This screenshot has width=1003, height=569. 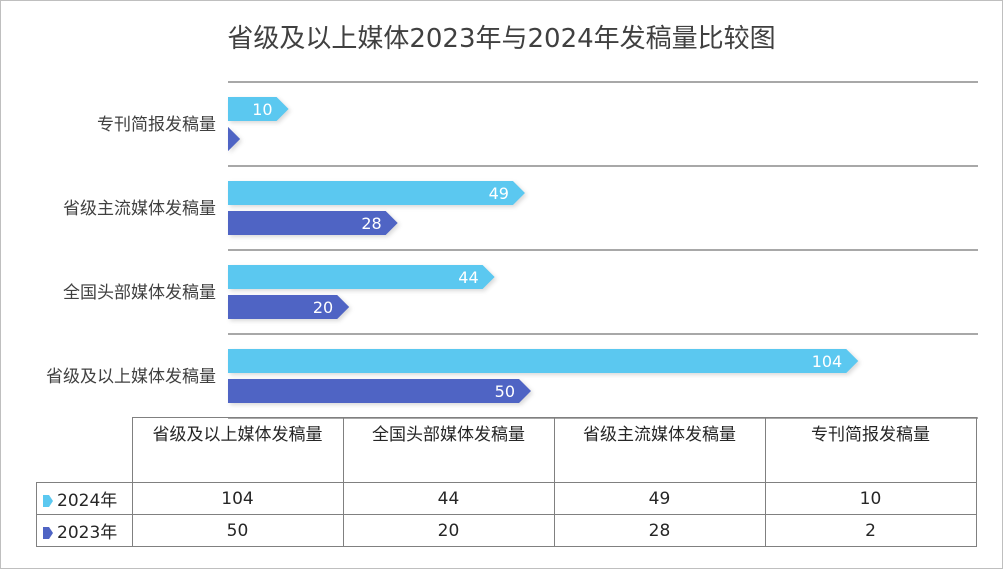 I want to click on data-table-corner, so click(x=84, y=450).